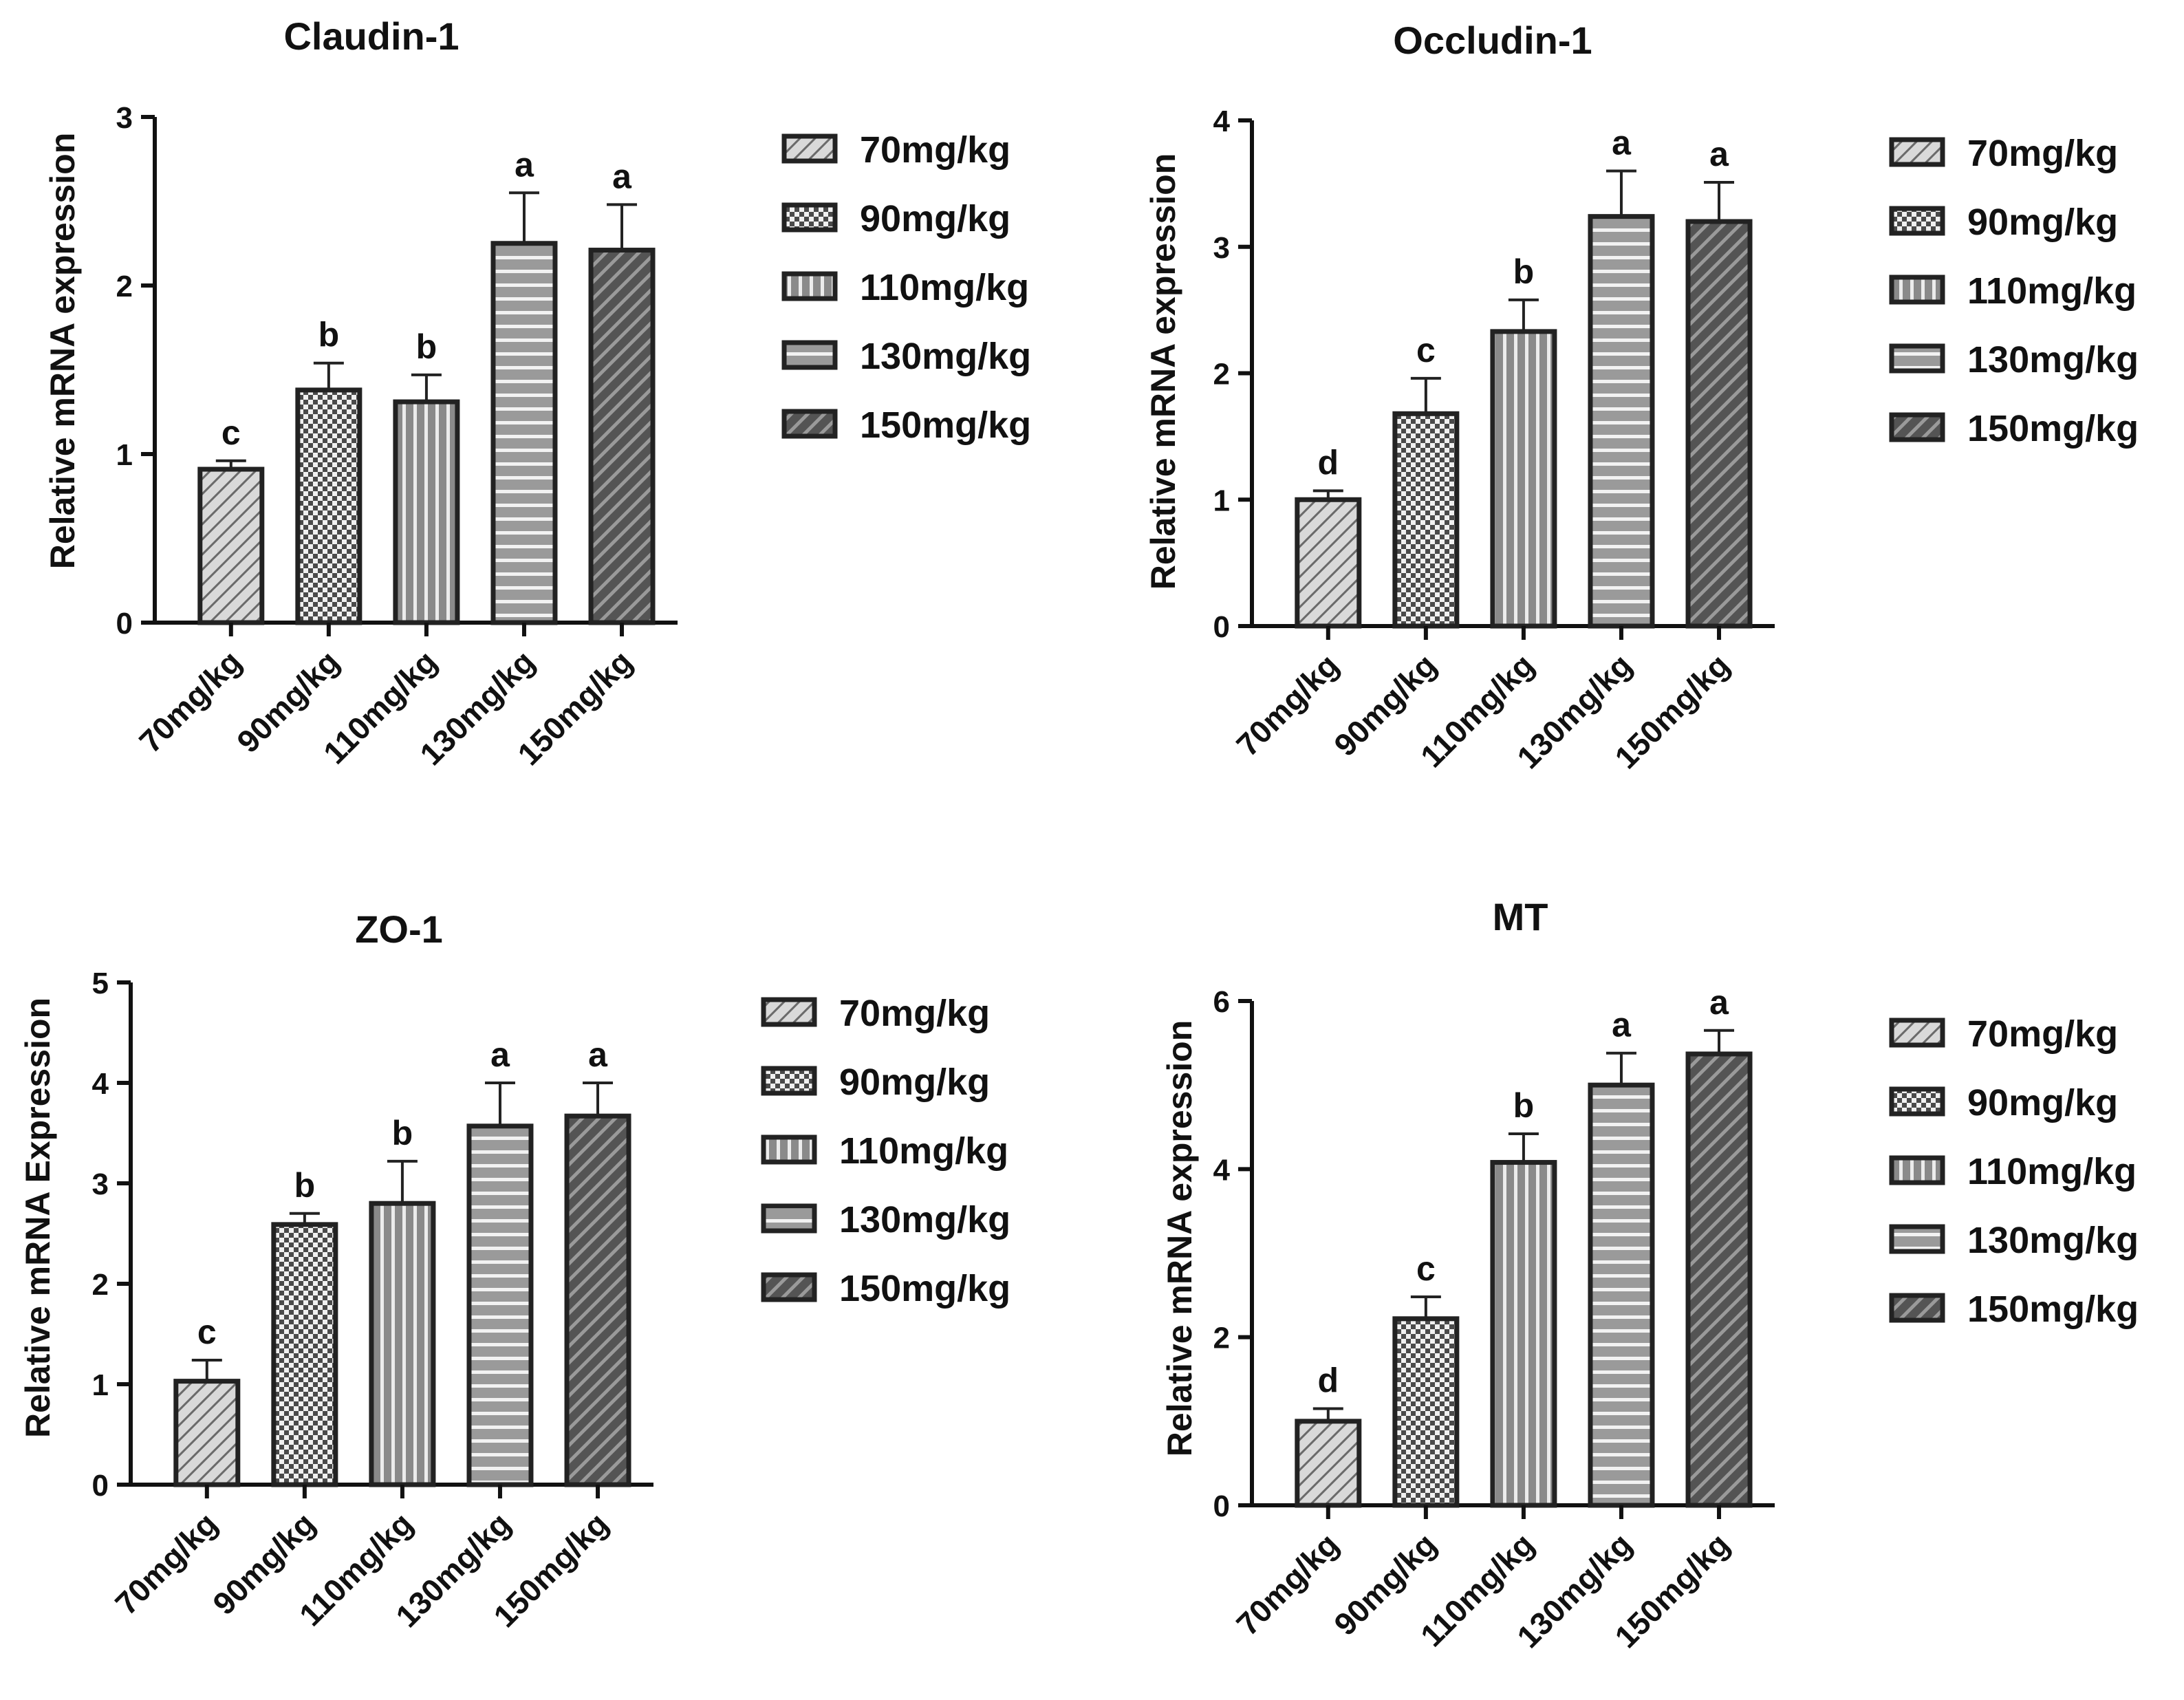  Describe the element at coordinates (1521, 916) in the screenshot. I see `chart-title: MT` at that location.